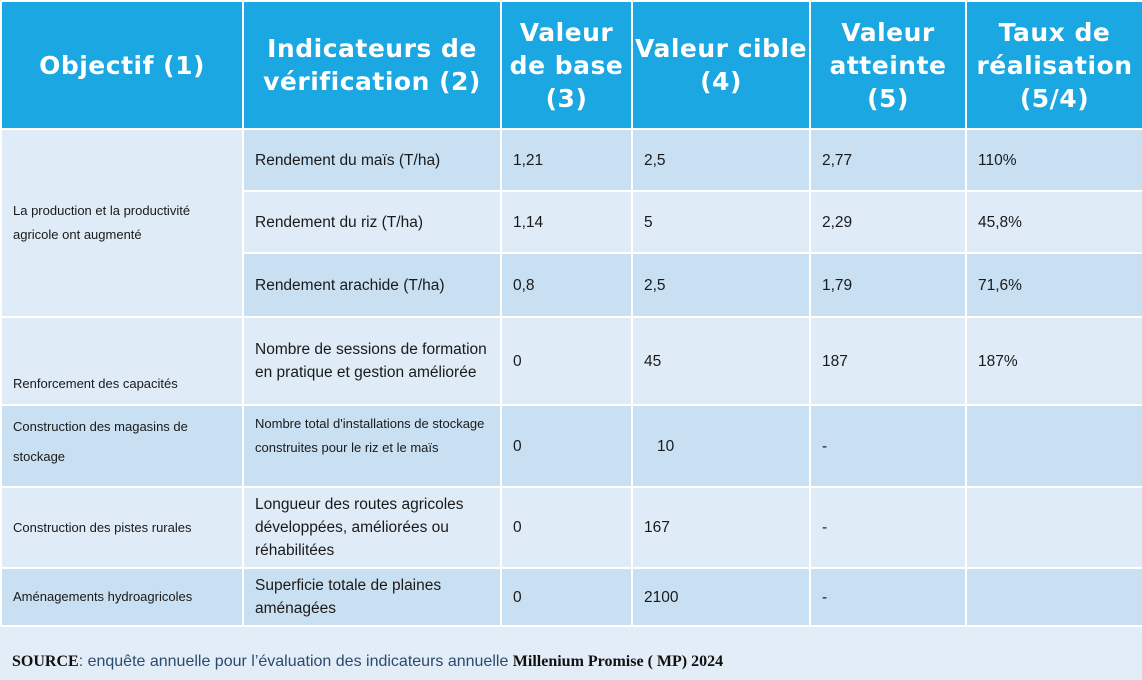  What do you see at coordinates (721, 65) in the screenshot?
I see `header-target-value: Valeur cible (4)` at bounding box center [721, 65].